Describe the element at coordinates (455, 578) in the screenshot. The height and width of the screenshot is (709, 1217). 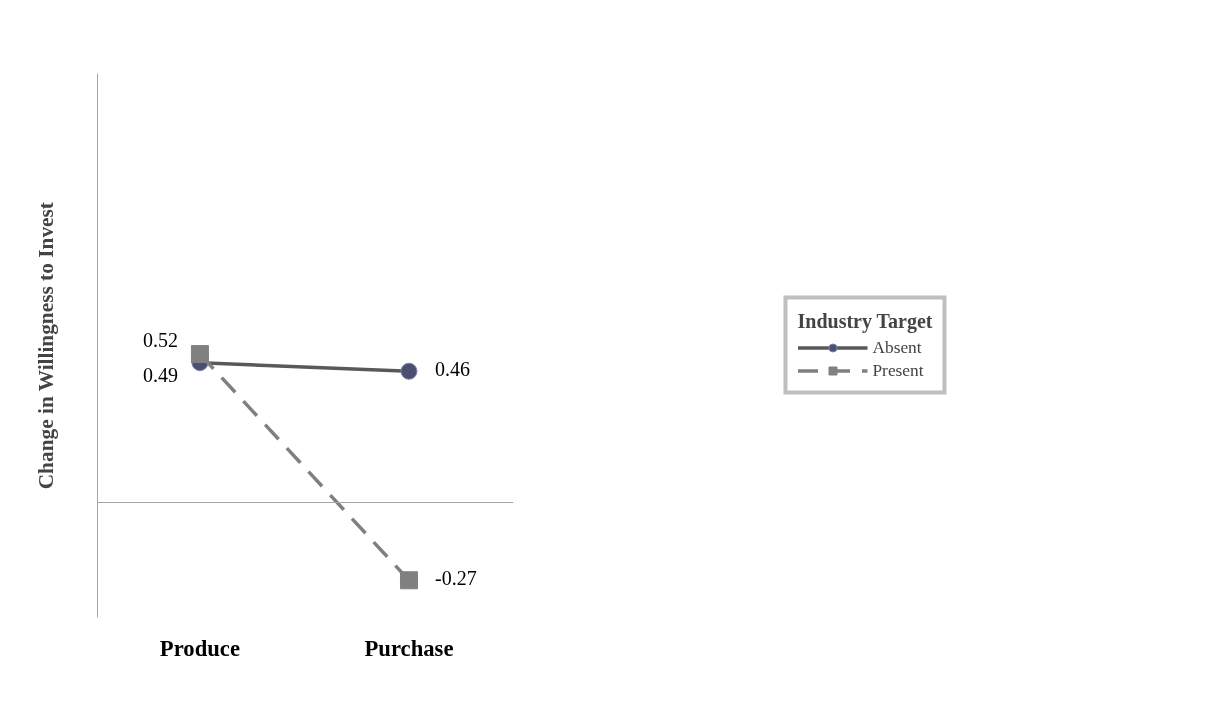
I see `data-label: -0.27` at that location.